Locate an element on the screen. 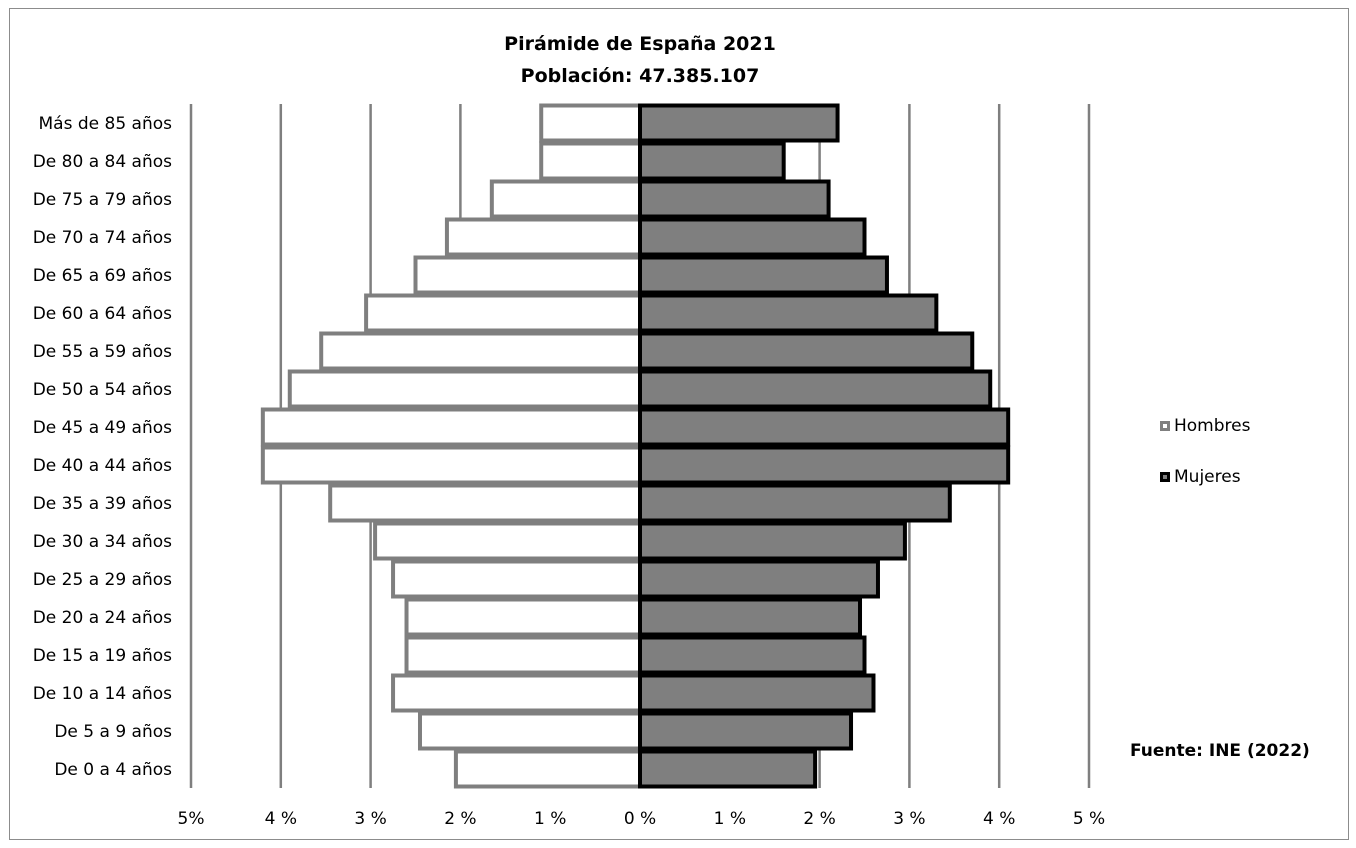  x-tick-label-3: 2 % is located at coordinates (460, 819).